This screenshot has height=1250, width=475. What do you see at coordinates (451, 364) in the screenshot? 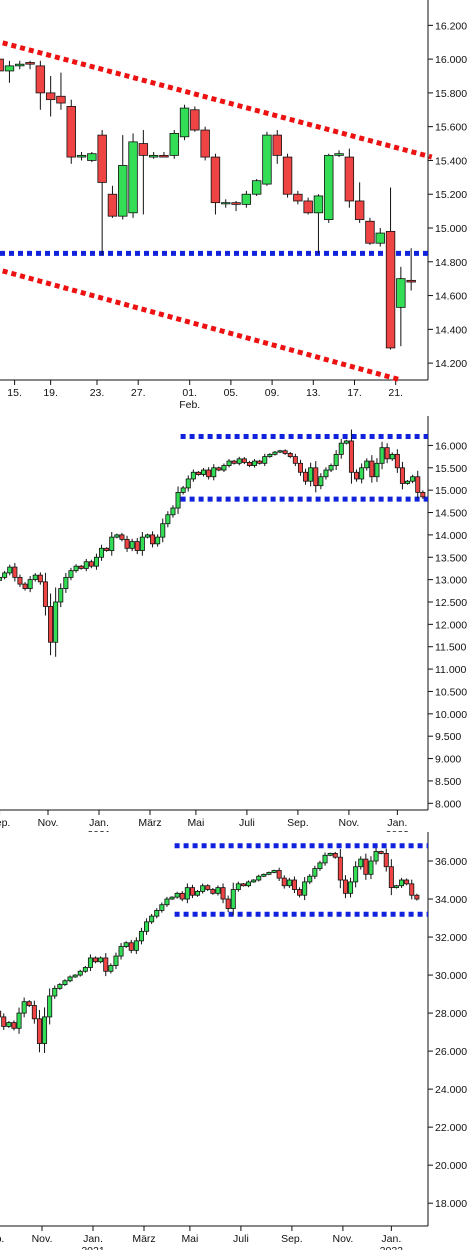
I see `y-tick-label: 14.200` at bounding box center [451, 364].